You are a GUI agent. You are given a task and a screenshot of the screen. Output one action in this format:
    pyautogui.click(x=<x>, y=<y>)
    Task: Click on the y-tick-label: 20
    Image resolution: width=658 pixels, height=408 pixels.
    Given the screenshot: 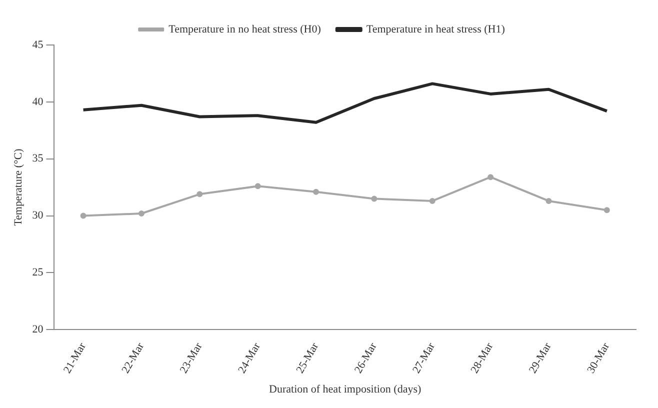 What is the action you would take?
    pyautogui.click(x=38, y=330)
    